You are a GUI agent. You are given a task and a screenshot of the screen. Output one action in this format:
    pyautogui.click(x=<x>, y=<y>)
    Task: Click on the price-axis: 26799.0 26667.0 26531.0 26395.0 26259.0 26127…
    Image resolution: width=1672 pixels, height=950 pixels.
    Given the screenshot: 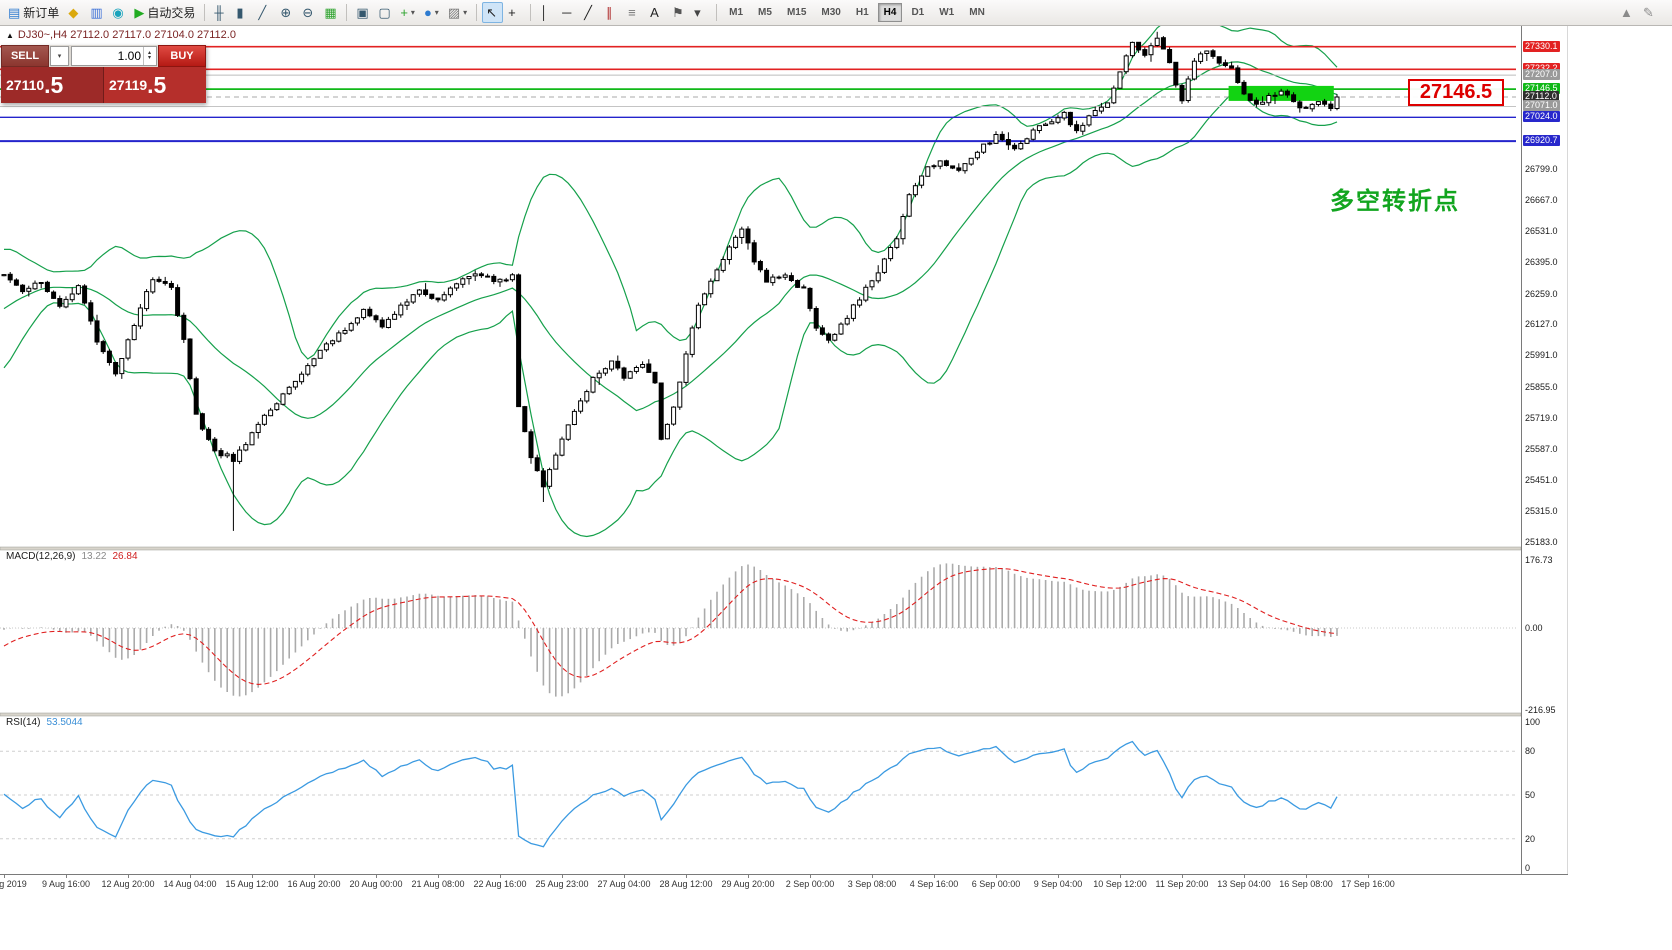 What is the action you would take?
    pyautogui.click(x=1544, y=450)
    